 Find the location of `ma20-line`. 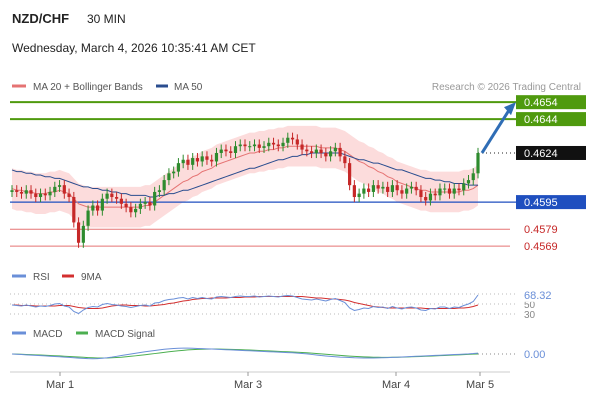

ma20-line is located at coordinates (245, 176).